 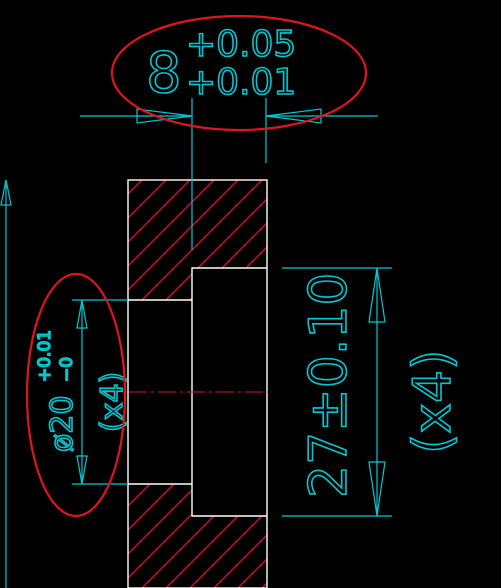 What do you see at coordinates (381, 385) in the screenshot?
I see `right-dimension-label: 27±0.10 (x4)` at bounding box center [381, 385].